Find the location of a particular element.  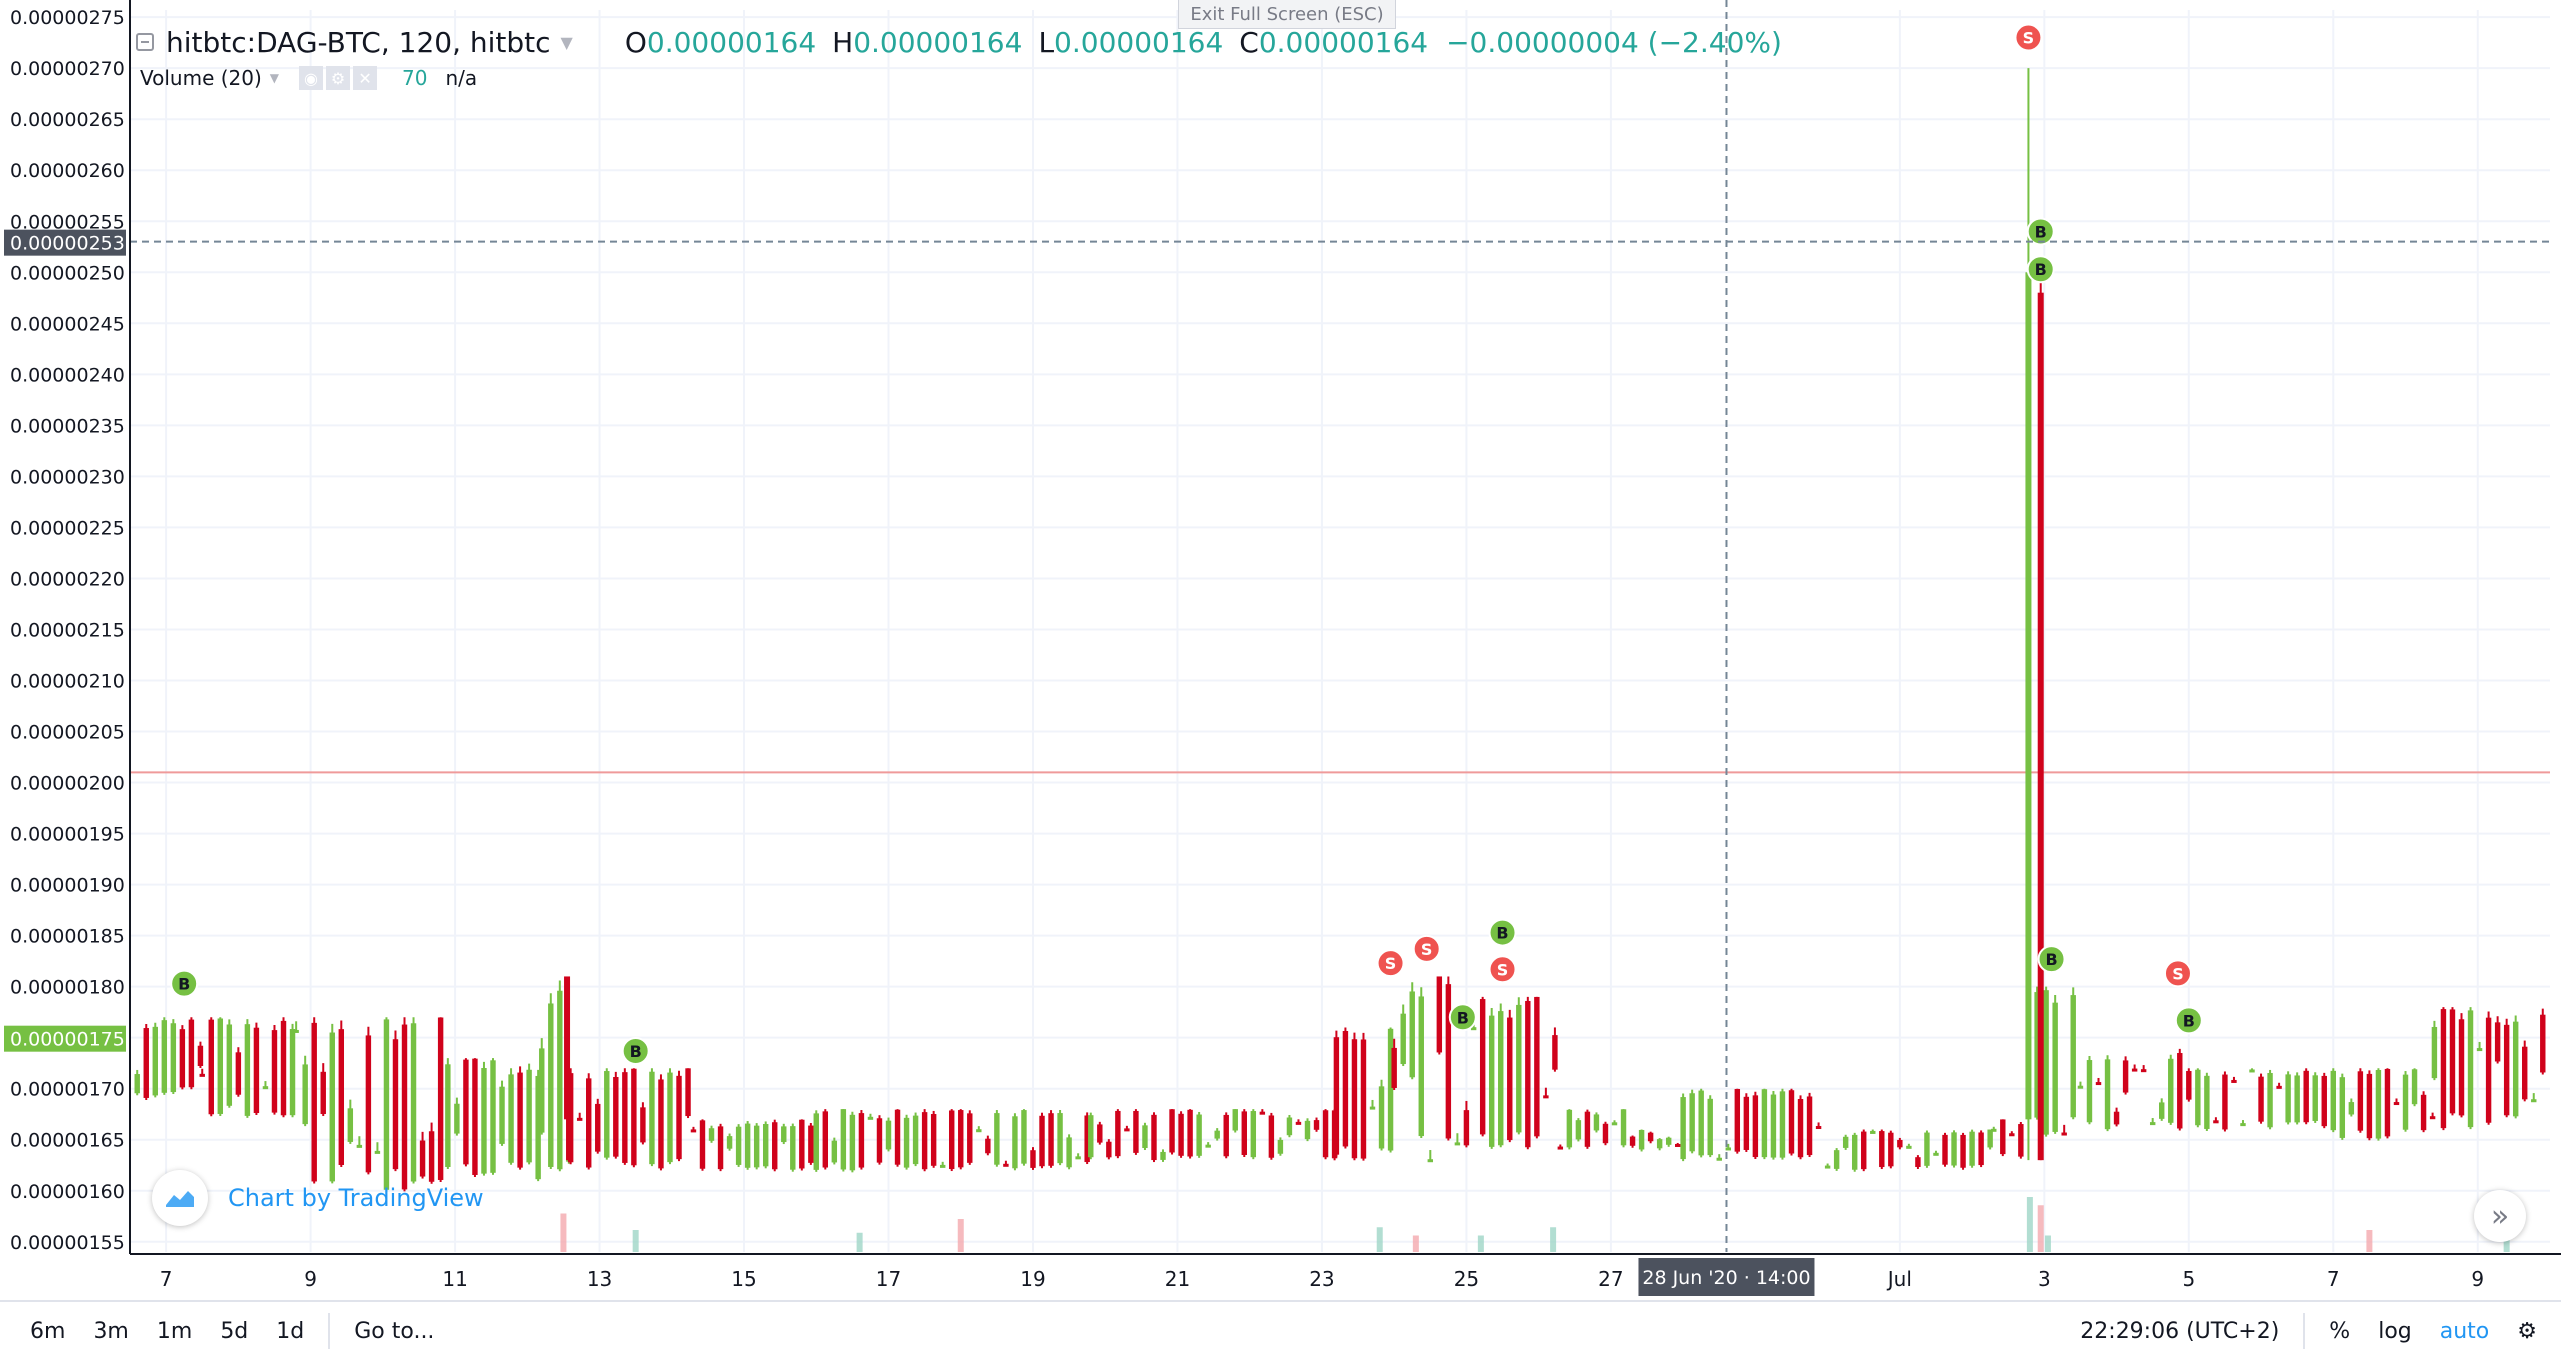

high-label: H is located at coordinates (843, 42).